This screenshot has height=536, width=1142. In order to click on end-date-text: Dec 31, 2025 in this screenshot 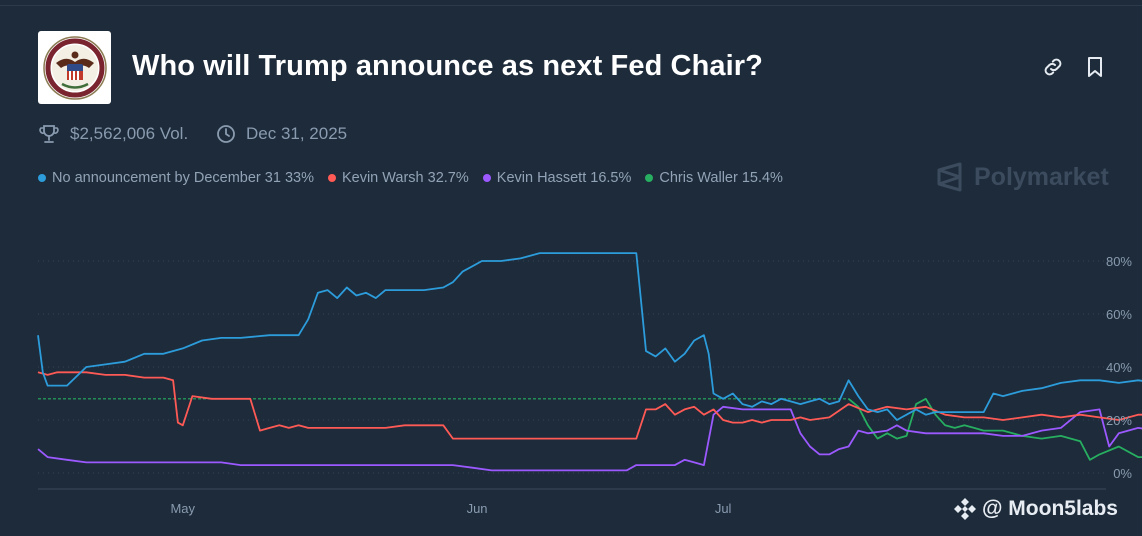, I will do `click(297, 133)`.